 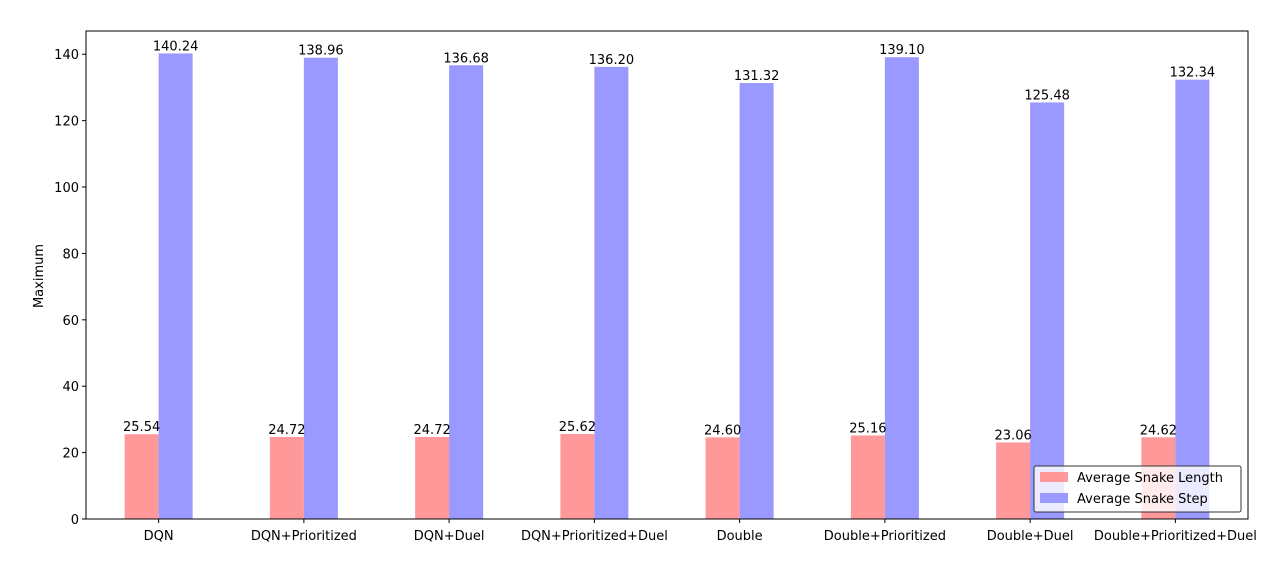 What do you see at coordinates (159, 536) in the screenshot?
I see `x-tick-label: DQN` at bounding box center [159, 536].